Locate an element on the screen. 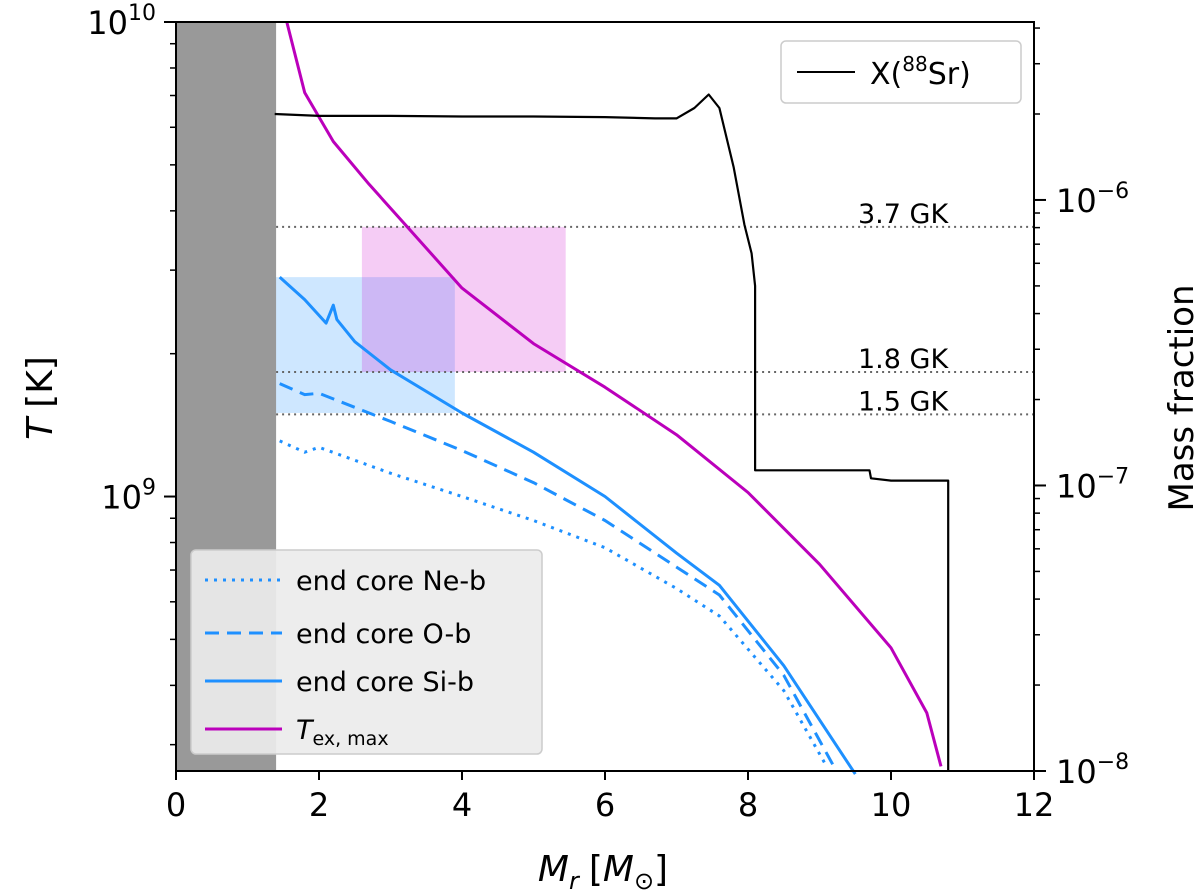 The height and width of the screenshot is (895, 1200). shaded-regions is located at coordinates (421, 319).